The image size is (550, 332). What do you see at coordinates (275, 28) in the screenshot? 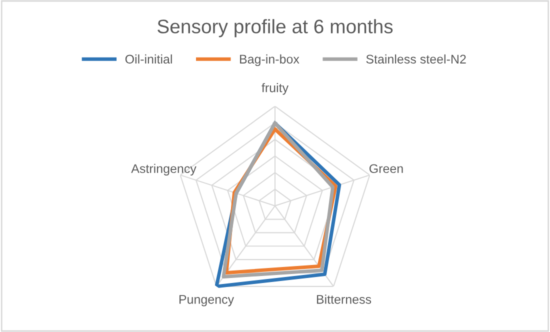
I see `chart-title: Sensory profile at 6 months` at bounding box center [275, 28].